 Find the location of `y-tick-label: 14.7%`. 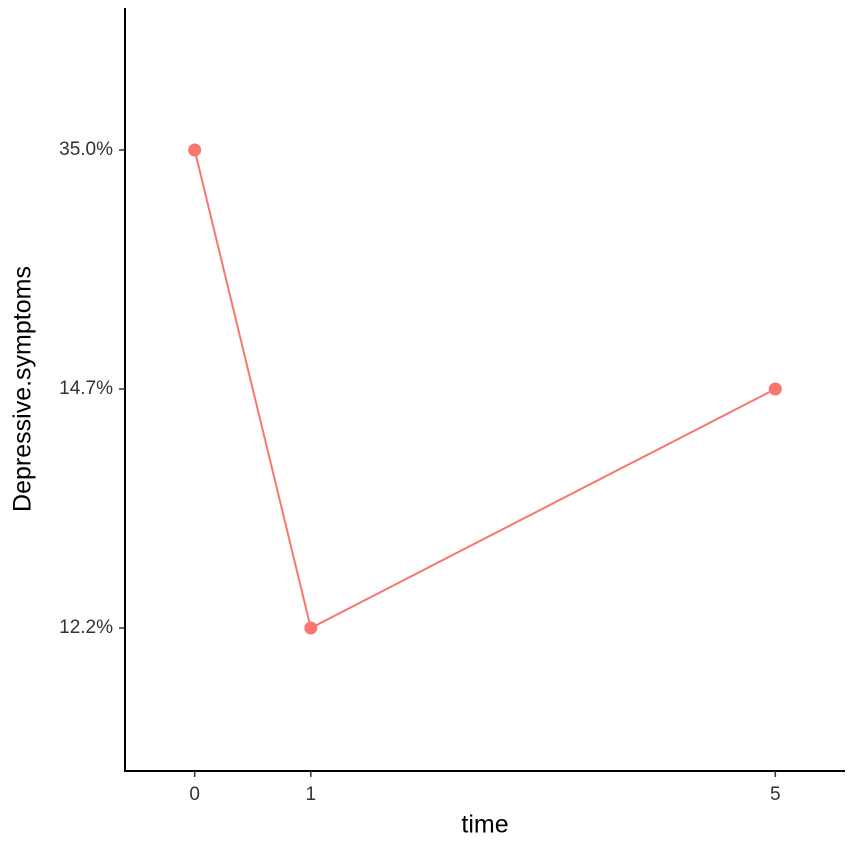

y-tick-label: 14.7% is located at coordinates (86, 388).